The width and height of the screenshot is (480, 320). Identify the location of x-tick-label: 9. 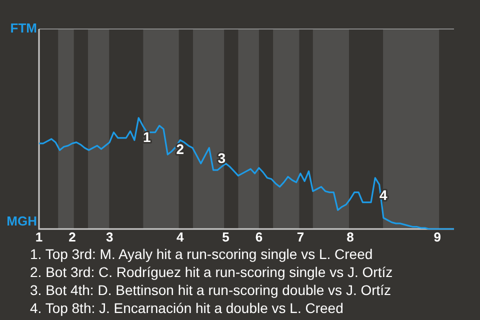
(438, 236).